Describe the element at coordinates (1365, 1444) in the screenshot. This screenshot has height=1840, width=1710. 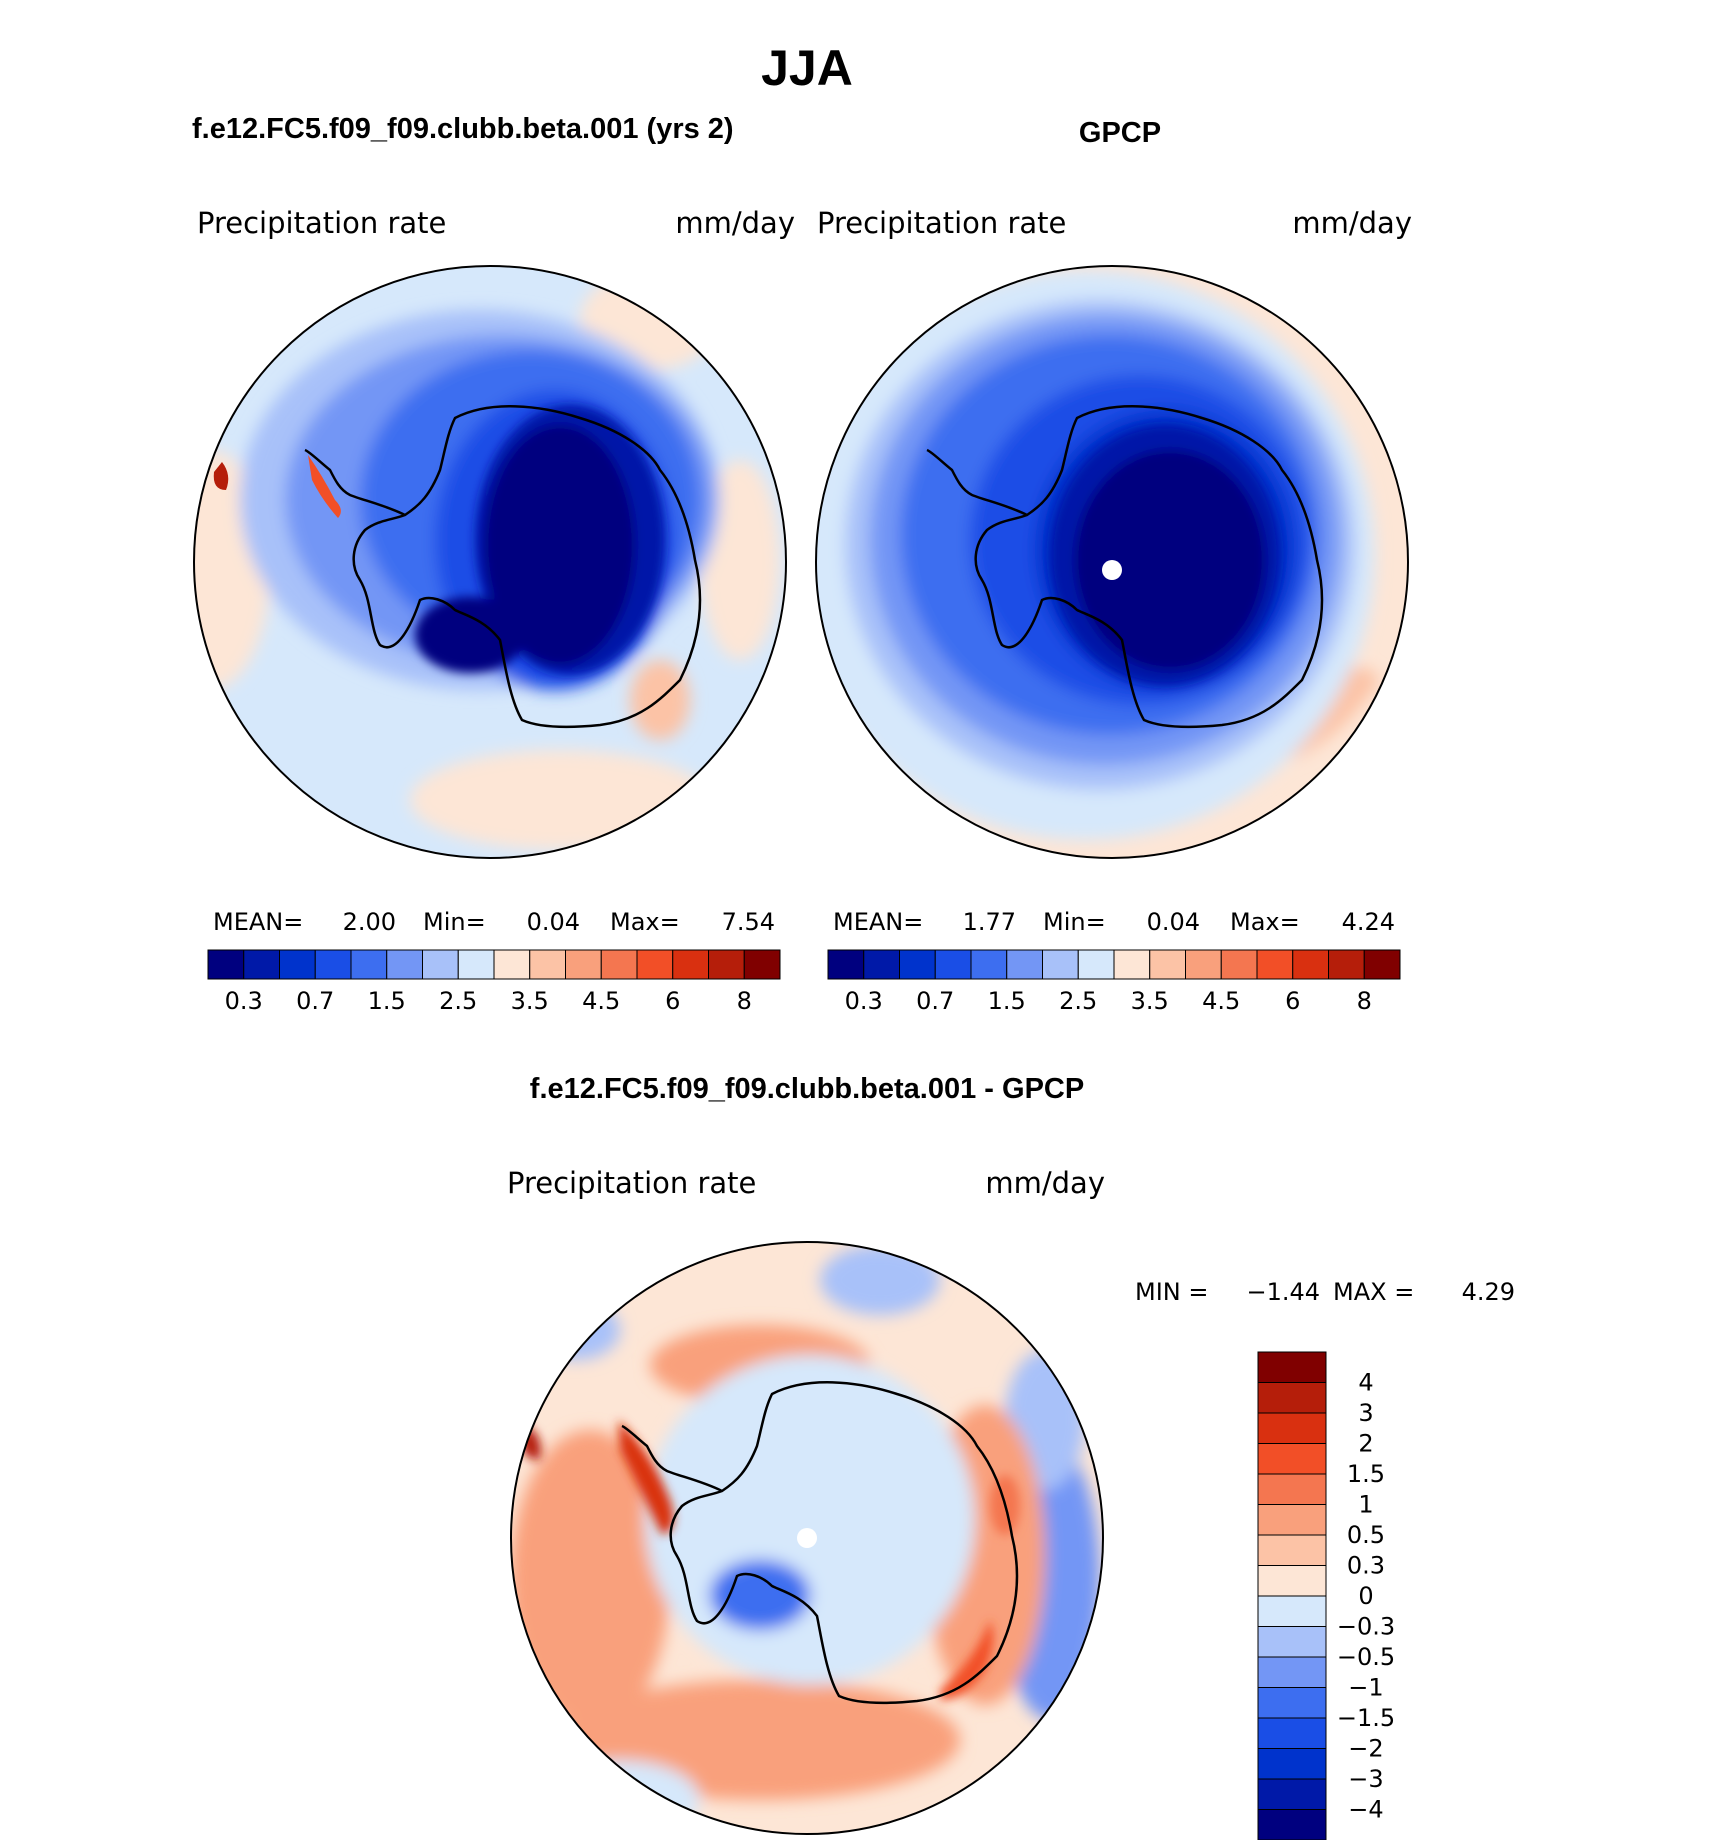
I see `colorbar-tick-label: 2` at that location.